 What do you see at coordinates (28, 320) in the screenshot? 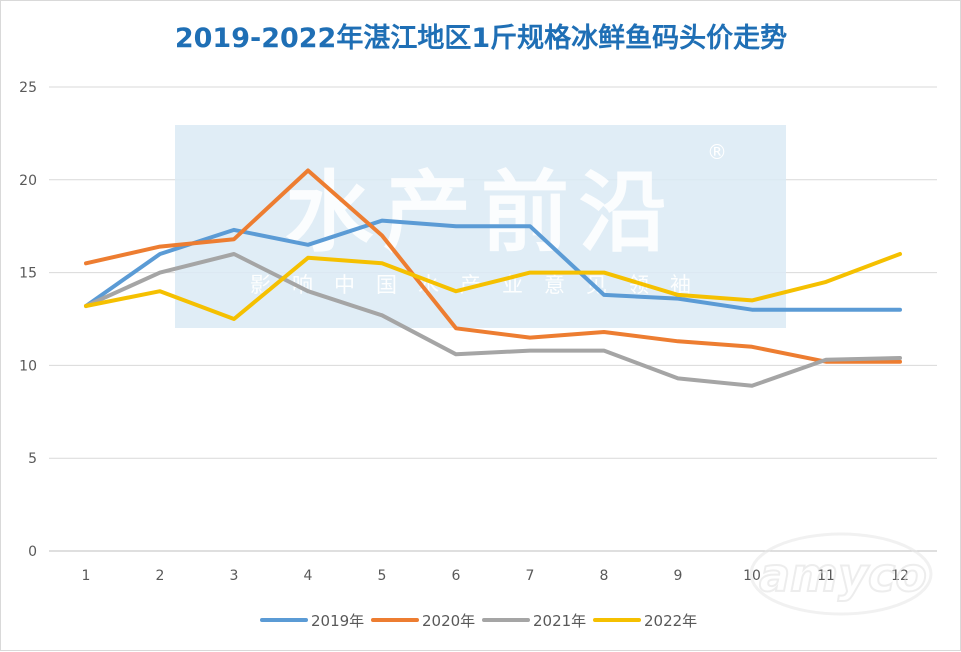
I see `y-axis-tick-labels: 0 5 10 15 20 25` at bounding box center [28, 320].